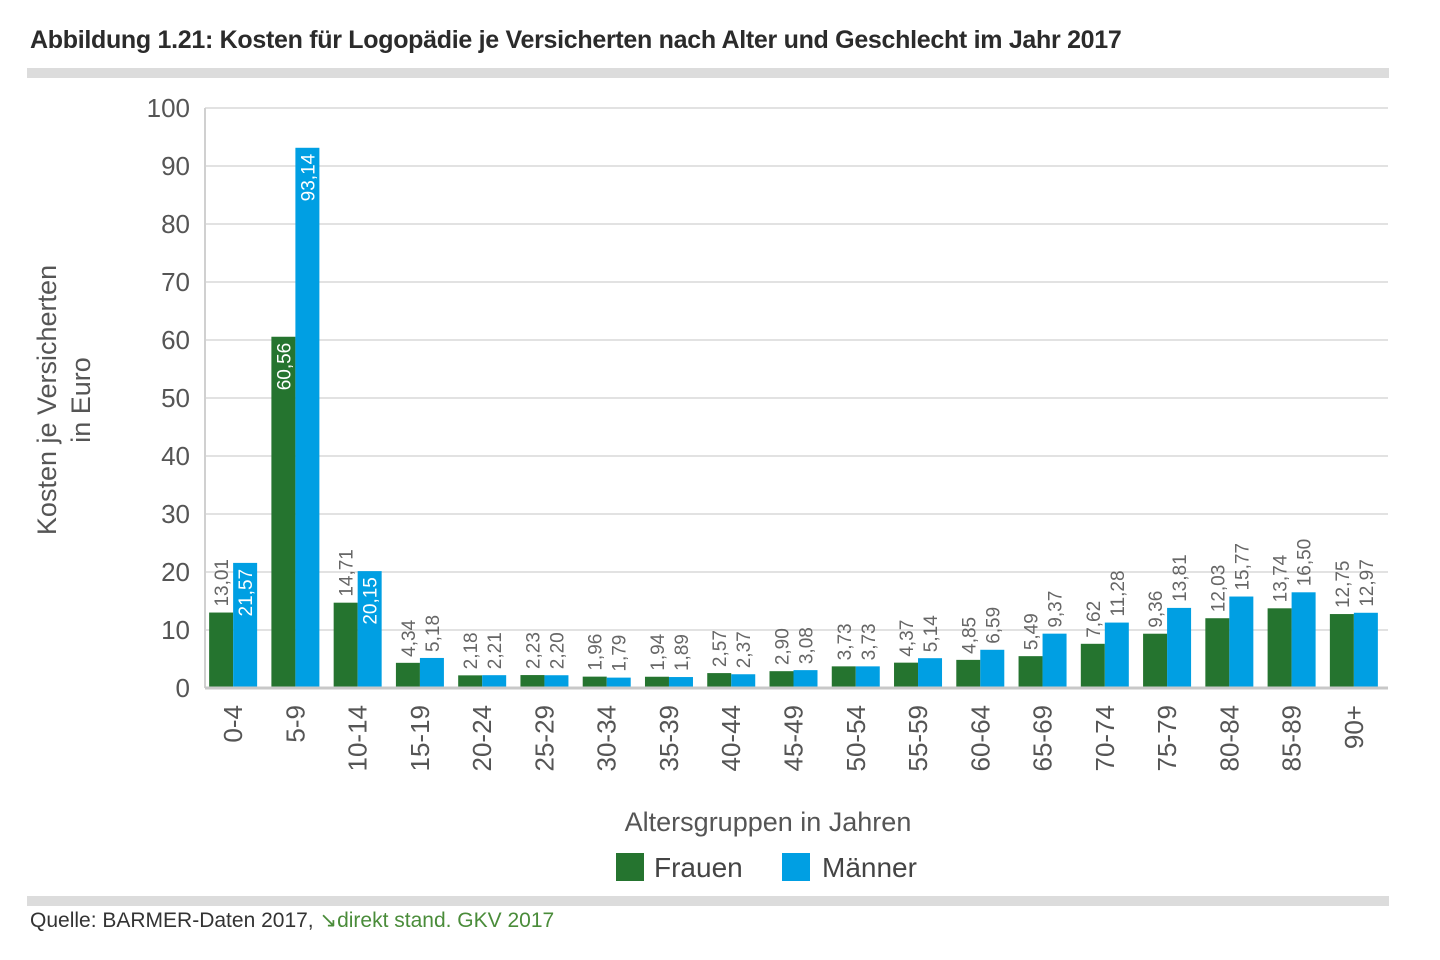 The width and height of the screenshot is (1440, 960). What do you see at coordinates (682, 652) in the screenshot?
I see `data-label: 1,89` at bounding box center [682, 652].